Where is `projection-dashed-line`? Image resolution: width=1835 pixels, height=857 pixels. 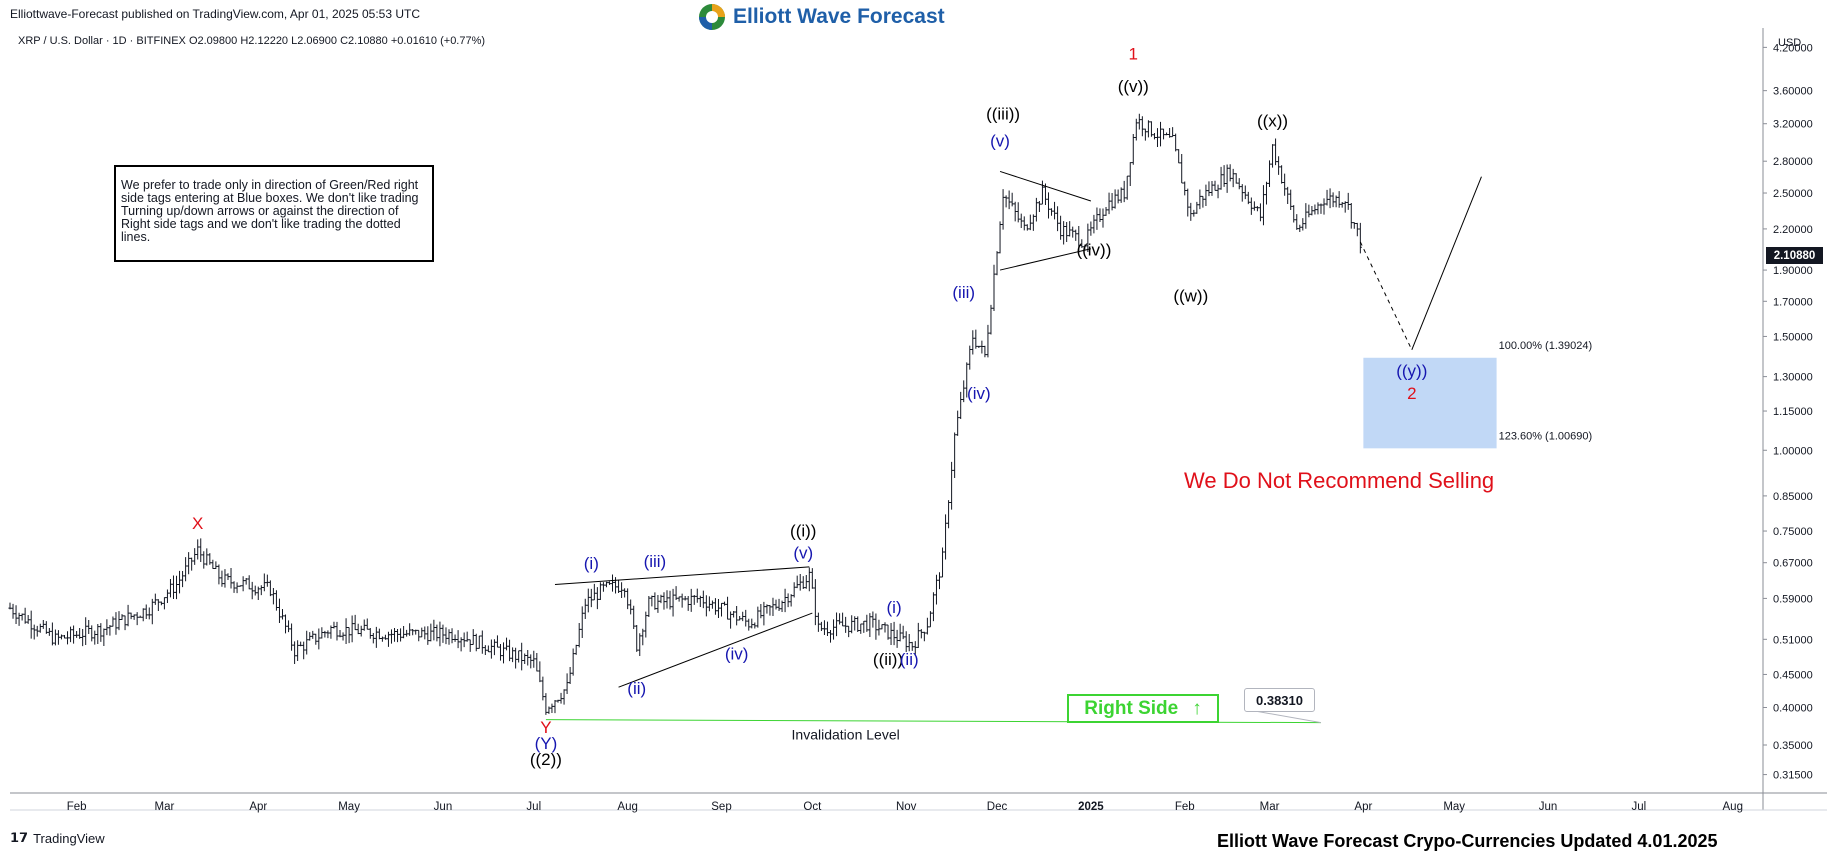
projection-dashed-line is located at coordinates (1386, 296).